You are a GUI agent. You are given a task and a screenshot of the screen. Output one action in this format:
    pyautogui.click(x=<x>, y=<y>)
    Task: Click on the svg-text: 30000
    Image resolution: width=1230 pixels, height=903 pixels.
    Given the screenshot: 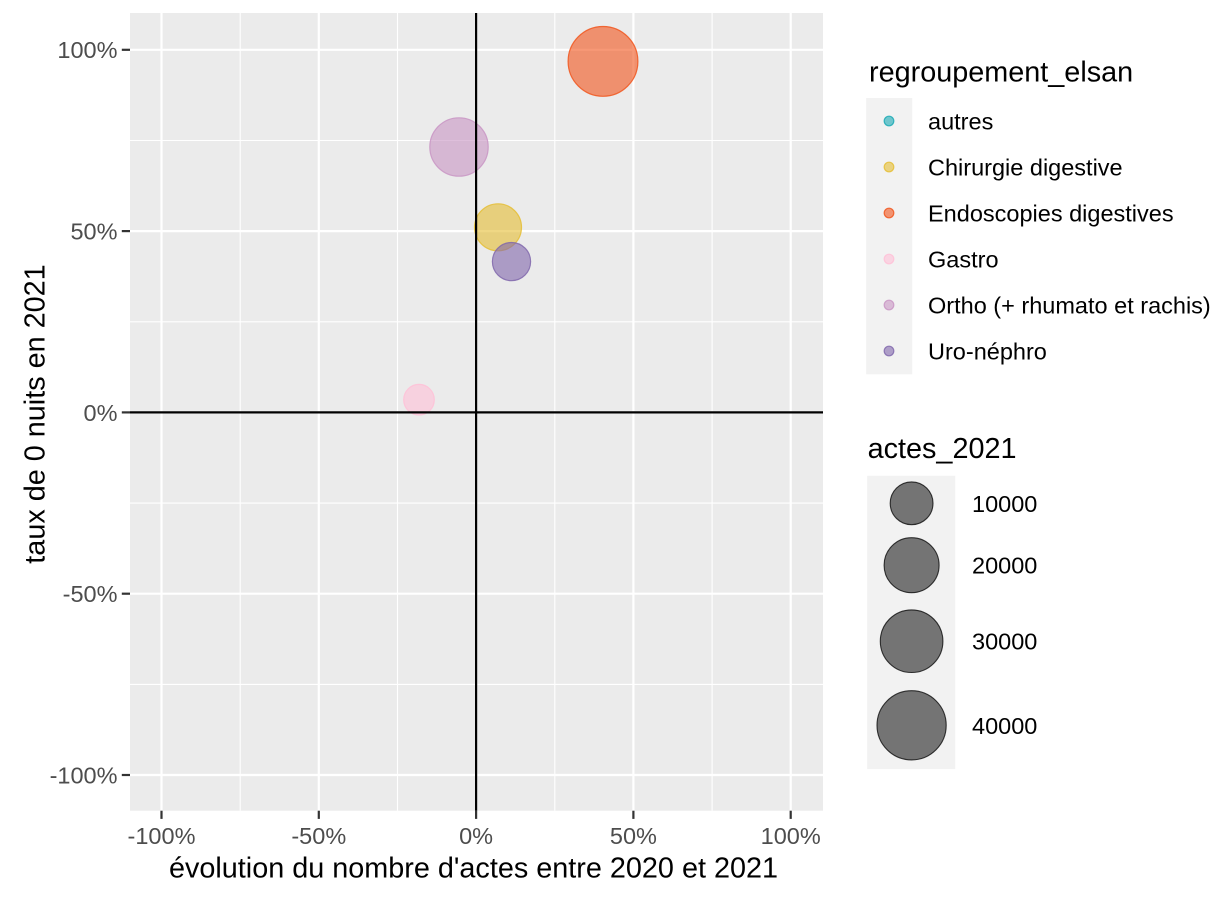 What is the action you would take?
    pyautogui.click(x=1004, y=642)
    